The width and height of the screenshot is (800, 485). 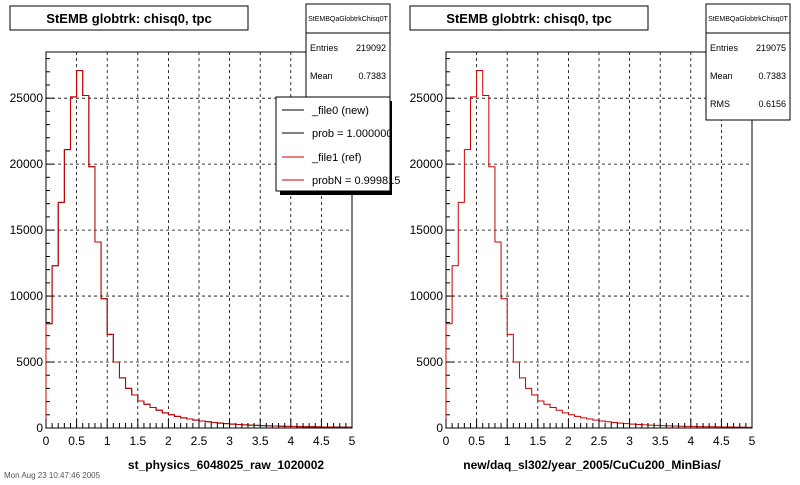 What do you see at coordinates (226, 465) in the screenshot?
I see `x-axis-label: st_physics_6048025_raw_1020002` at bounding box center [226, 465].